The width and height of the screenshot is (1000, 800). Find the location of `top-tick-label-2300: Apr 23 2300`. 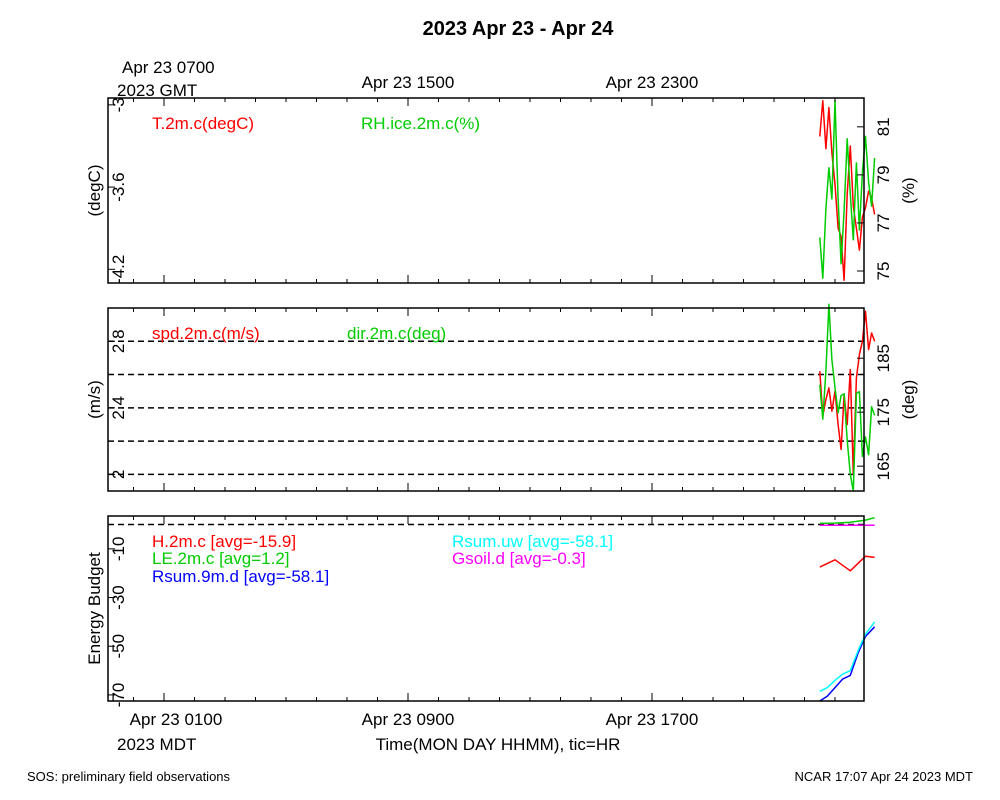

top-tick-label-2300: Apr 23 2300 is located at coordinates (652, 82).